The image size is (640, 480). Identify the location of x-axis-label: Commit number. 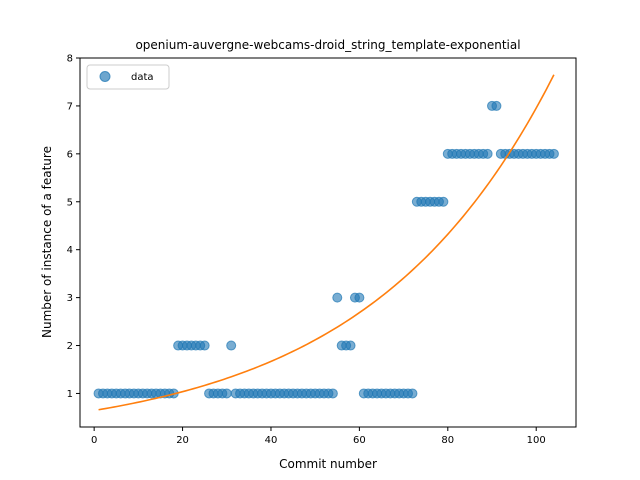
(328, 464).